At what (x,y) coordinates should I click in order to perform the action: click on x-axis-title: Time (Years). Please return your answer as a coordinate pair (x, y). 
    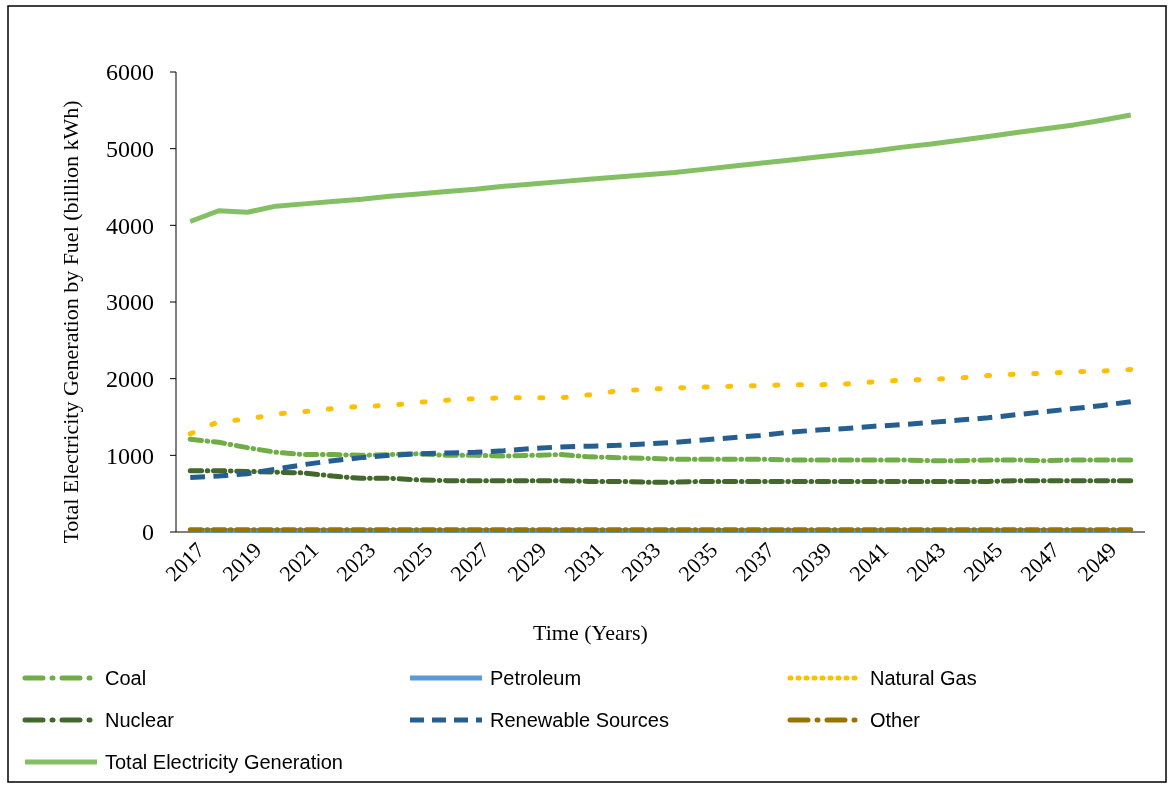
    Looking at the image, I should click on (590, 632).